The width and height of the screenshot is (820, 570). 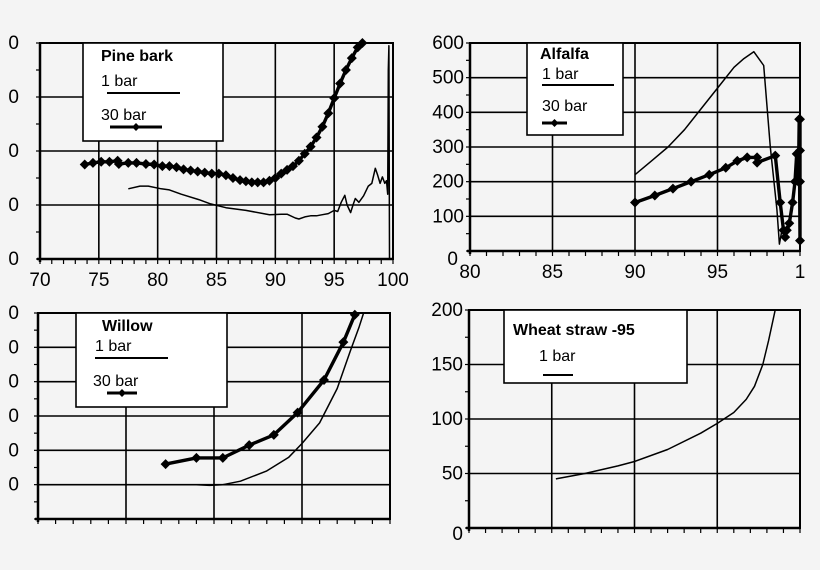 I want to click on y-tick-label: 400, so click(x=448, y=112).